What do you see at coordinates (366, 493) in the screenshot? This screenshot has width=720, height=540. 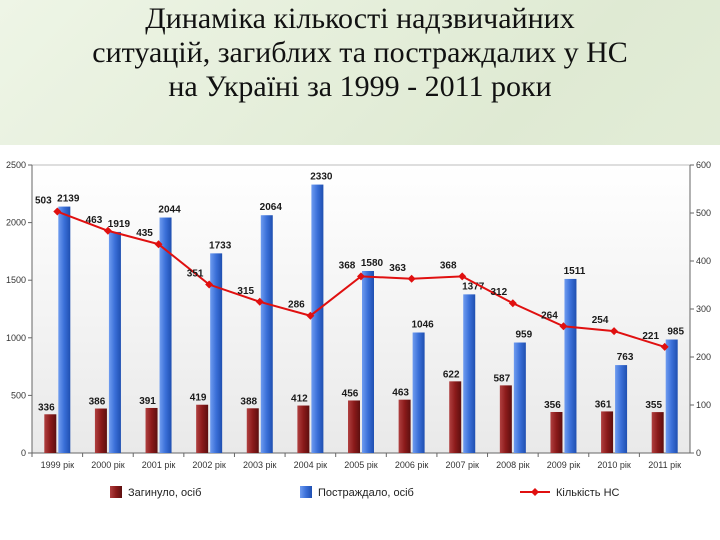 I see `legend-label-injured: Постраждало, осіб` at bounding box center [366, 493].